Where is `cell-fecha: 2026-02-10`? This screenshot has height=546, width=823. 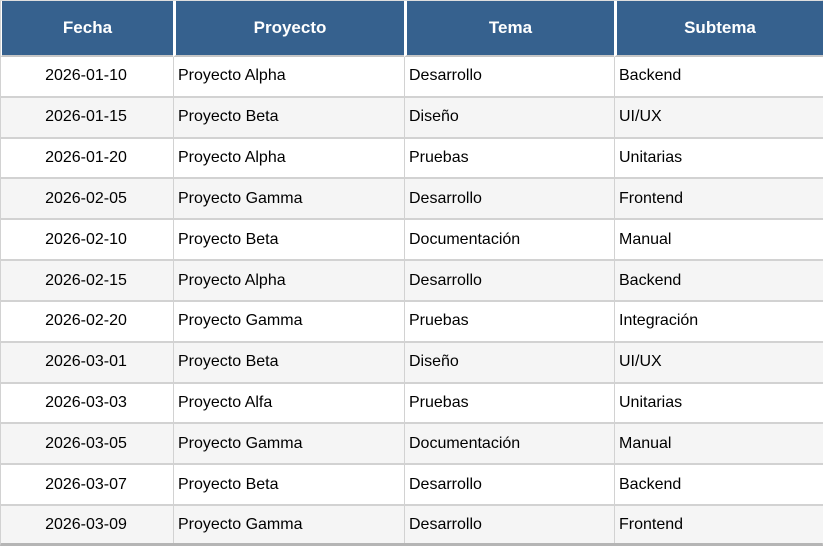 cell-fecha: 2026-02-10 is located at coordinates (87, 241).